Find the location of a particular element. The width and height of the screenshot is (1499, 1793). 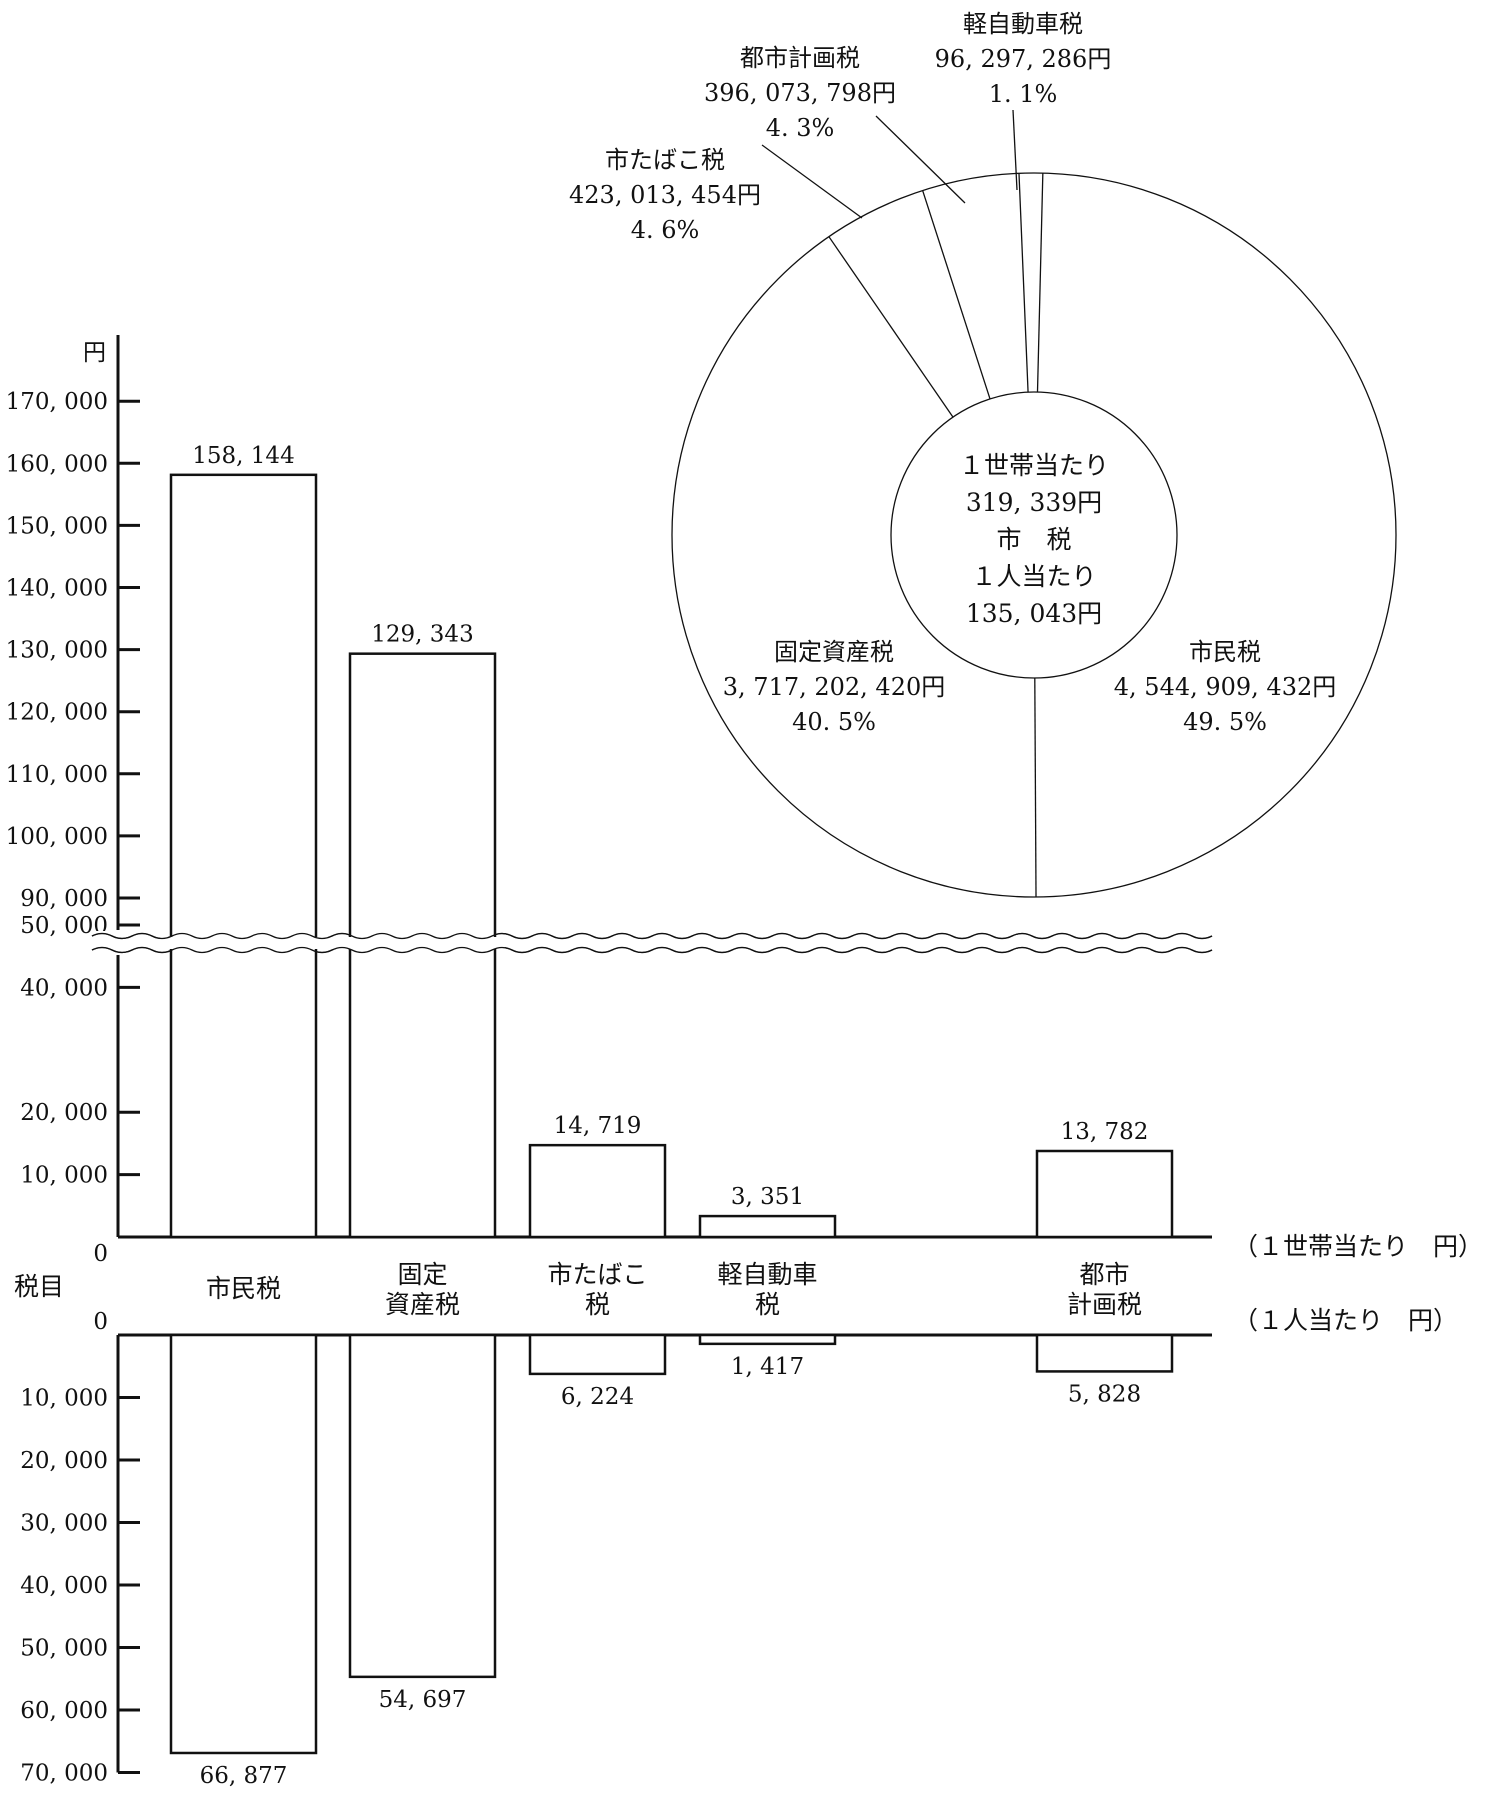

lower-tick-label: 40, 000 is located at coordinates (64, 1586).